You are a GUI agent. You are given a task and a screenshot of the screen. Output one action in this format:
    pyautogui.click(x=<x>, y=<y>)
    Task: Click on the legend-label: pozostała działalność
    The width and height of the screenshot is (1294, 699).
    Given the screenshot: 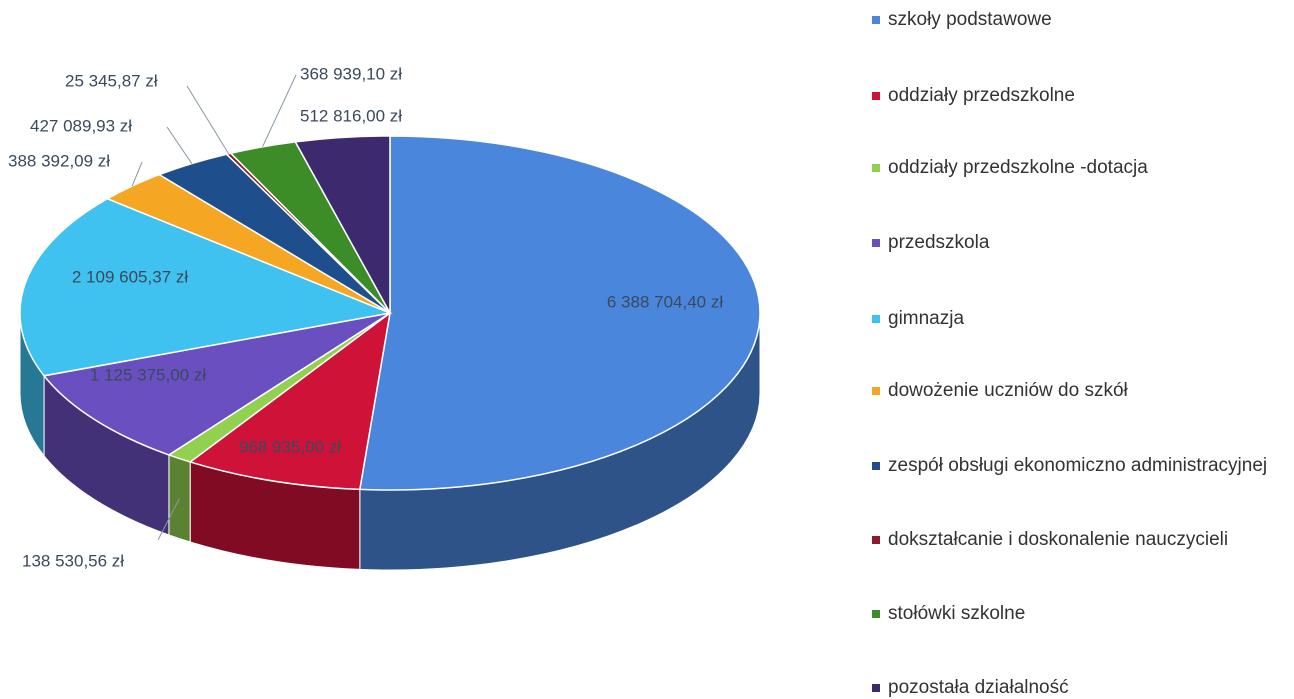 What is the action you would take?
    pyautogui.click(x=978, y=687)
    